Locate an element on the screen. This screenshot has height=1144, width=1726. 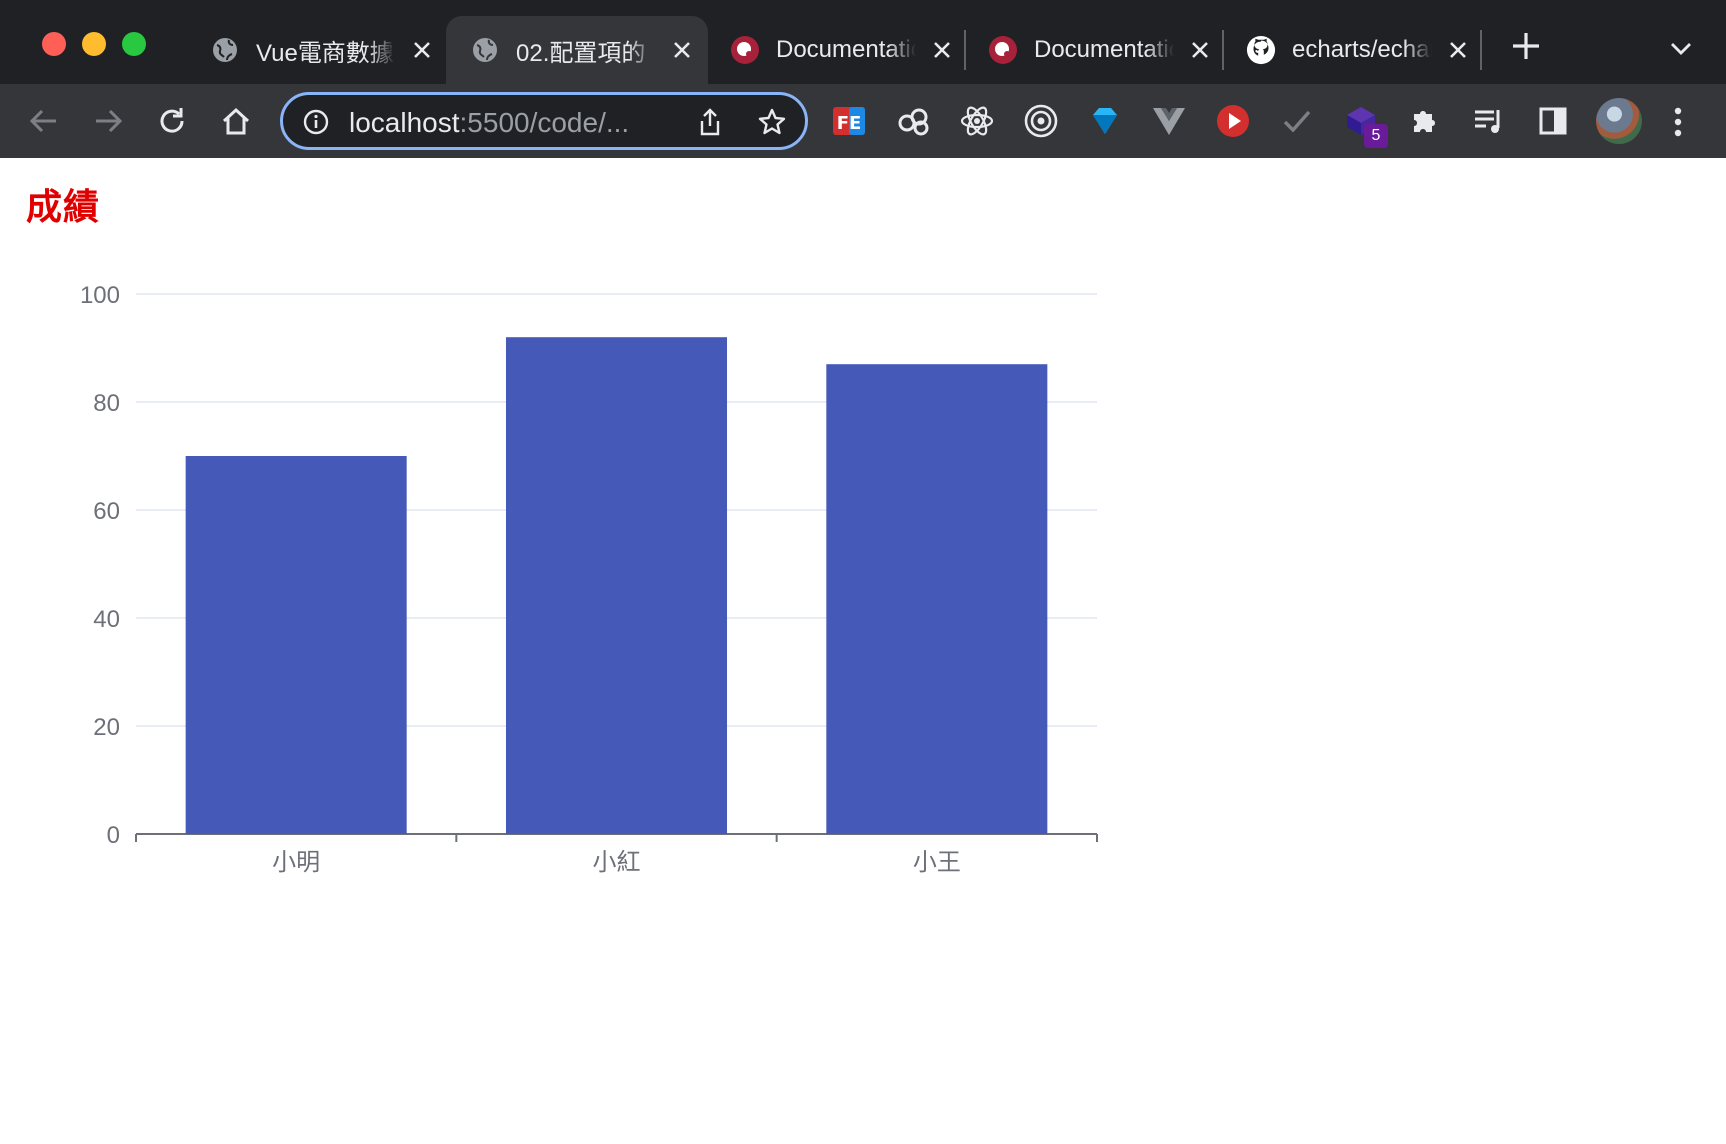
cloud-gears-extension-icon is located at coordinates (913, 121).